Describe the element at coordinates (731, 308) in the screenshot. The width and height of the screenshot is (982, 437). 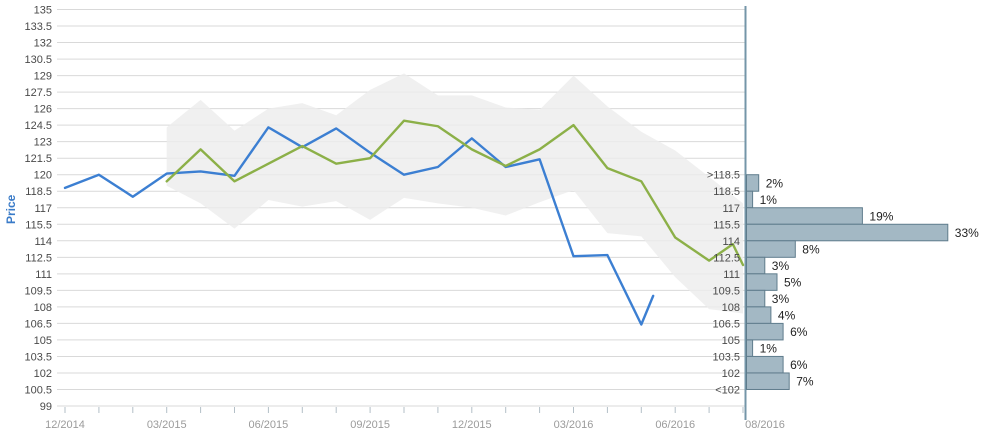
I see `bin-edge-label: 108` at that location.